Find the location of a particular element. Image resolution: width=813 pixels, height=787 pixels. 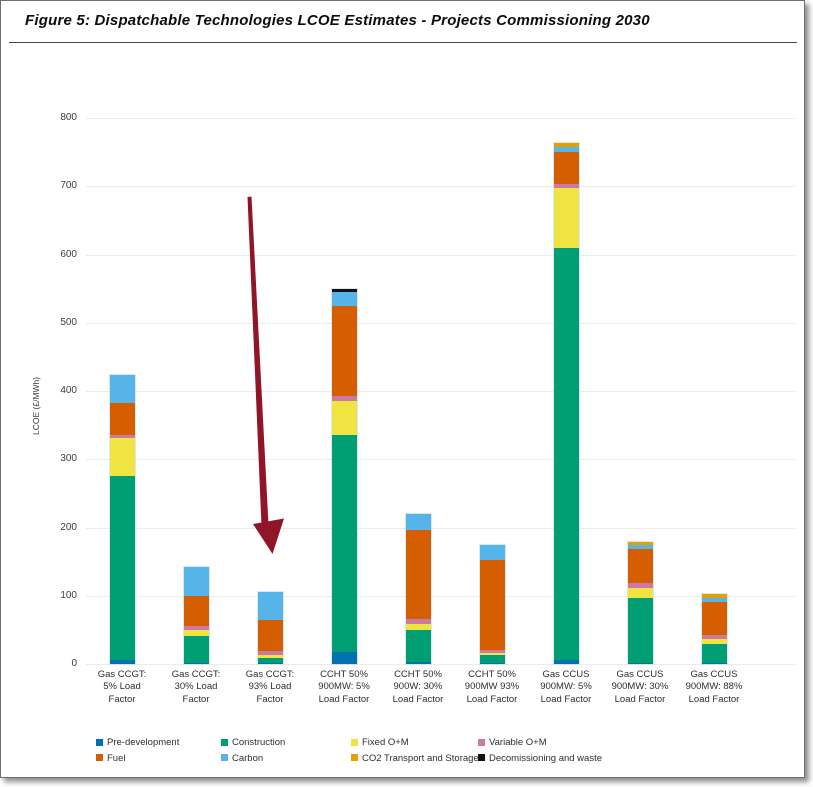

legend-item-variable-o-m: Variable O+M is located at coordinates (512, 742).